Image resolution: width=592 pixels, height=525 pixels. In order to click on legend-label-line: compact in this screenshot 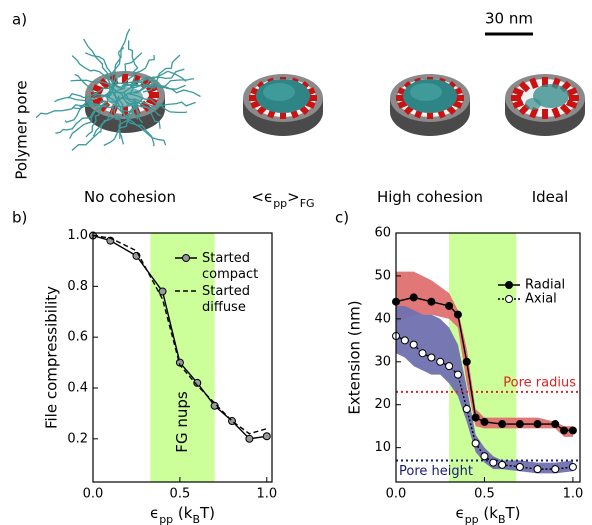, I will do `click(230, 274)`.